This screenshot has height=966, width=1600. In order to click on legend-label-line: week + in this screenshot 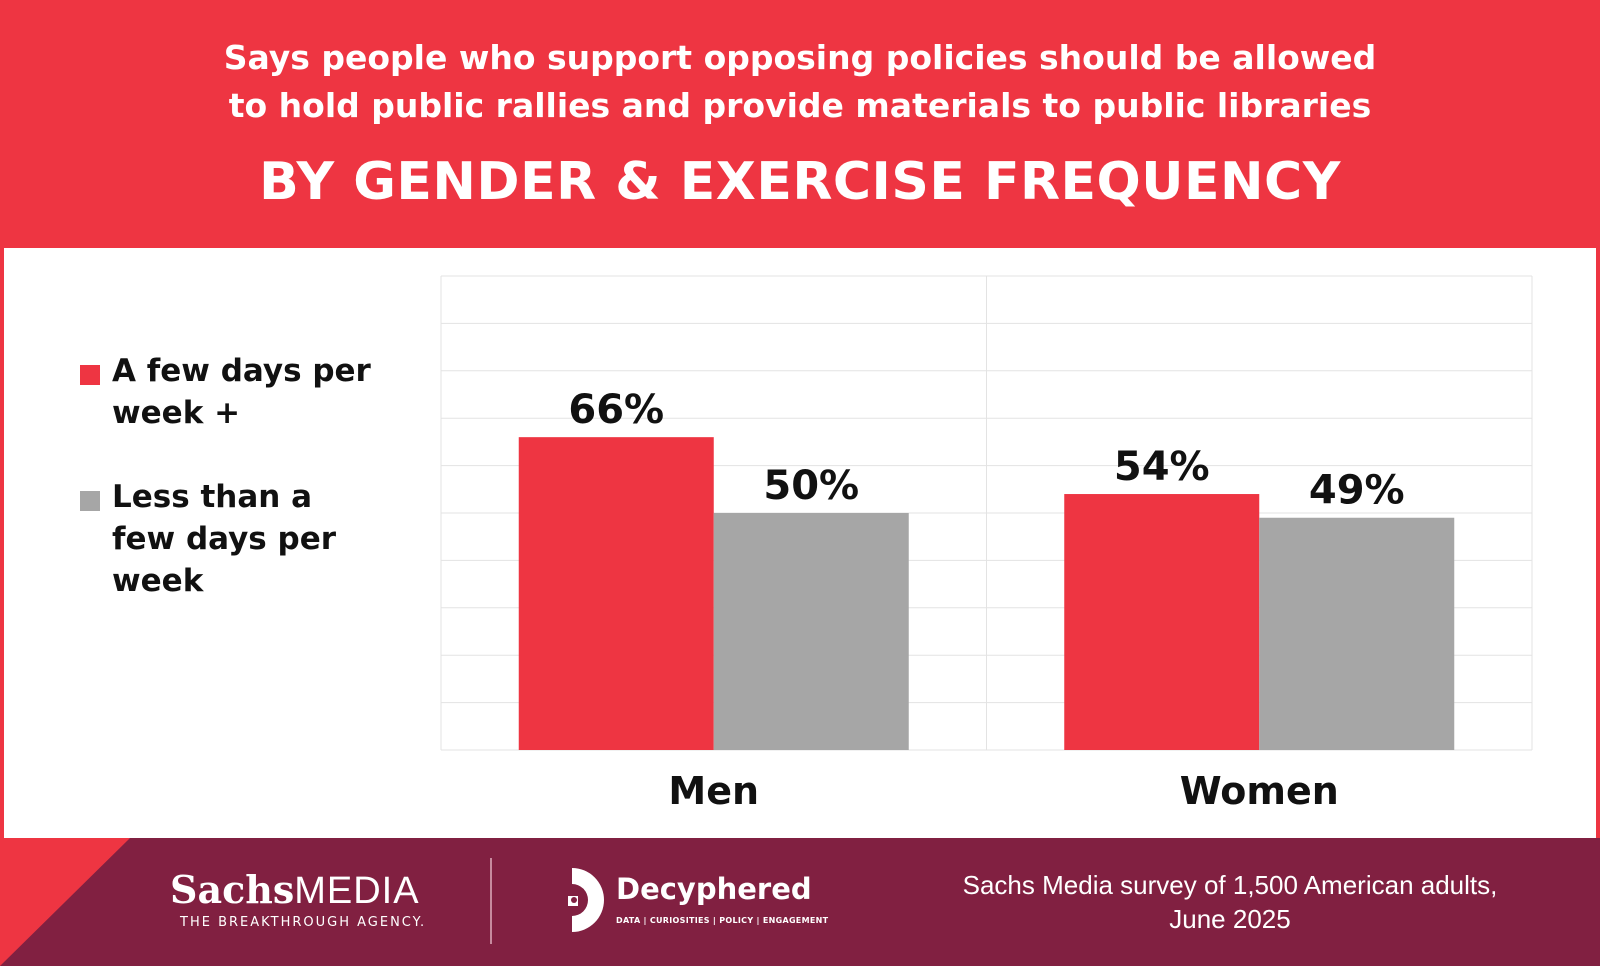, I will do `click(176, 413)`.